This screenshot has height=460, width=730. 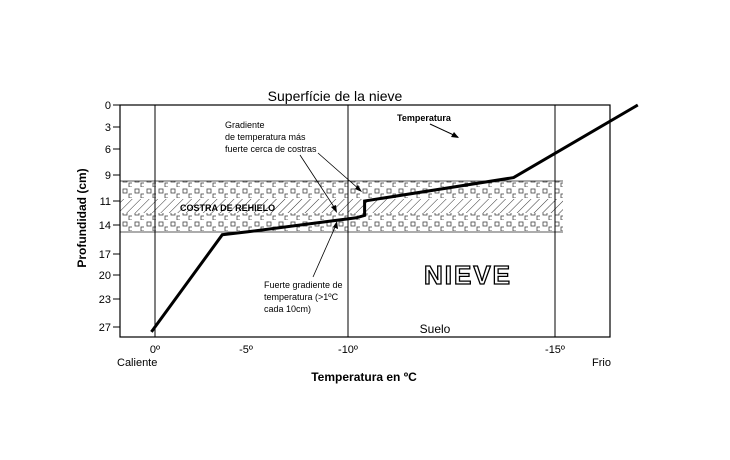 What do you see at coordinates (137, 363) in the screenshot?
I see `x-axis-warm-end: Caliente` at bounding box center [137, 363].